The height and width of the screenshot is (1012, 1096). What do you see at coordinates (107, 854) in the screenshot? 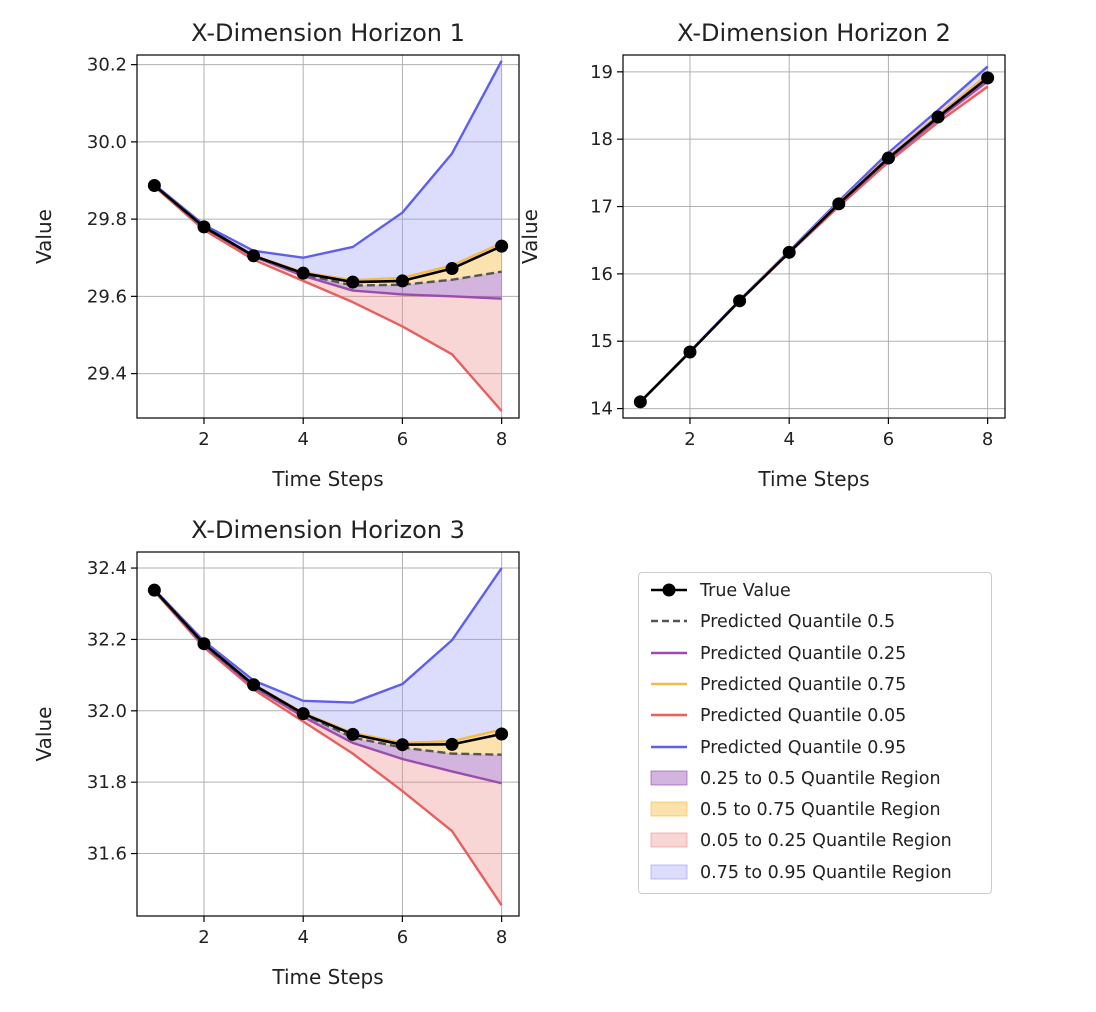
I see `y-tick-label: 31.6` at bounding box center [107, 854].